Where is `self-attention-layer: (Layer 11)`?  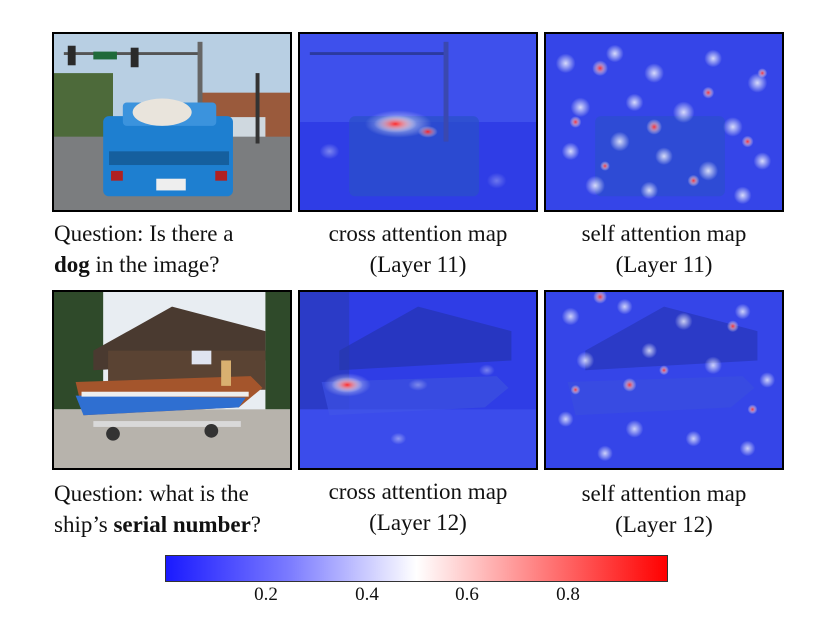
self-attention-layer: (Layer 11) is located at coordinates (664, 264).